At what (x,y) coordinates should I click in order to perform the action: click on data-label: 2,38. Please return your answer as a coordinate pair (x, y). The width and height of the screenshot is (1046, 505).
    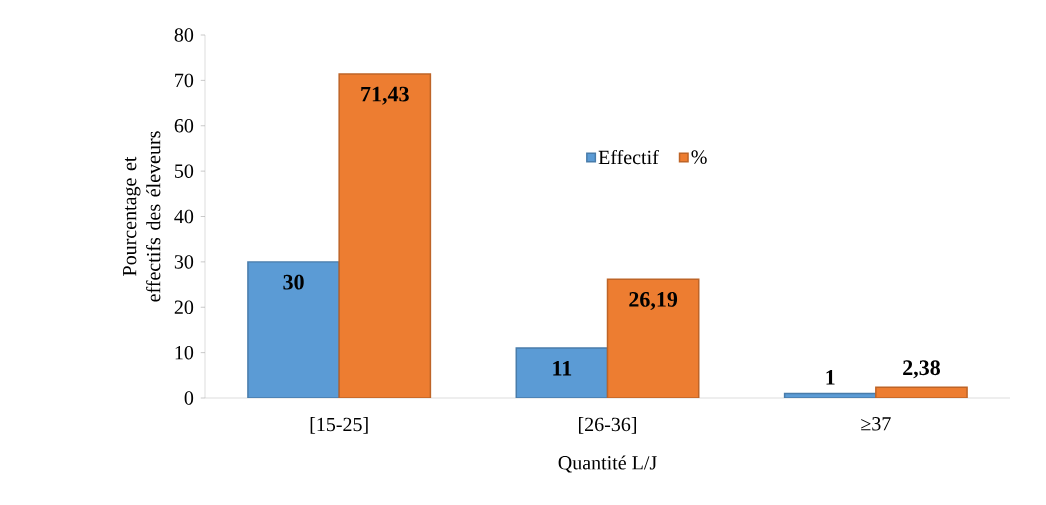
    Looking at the image, I should click on (921, 369).